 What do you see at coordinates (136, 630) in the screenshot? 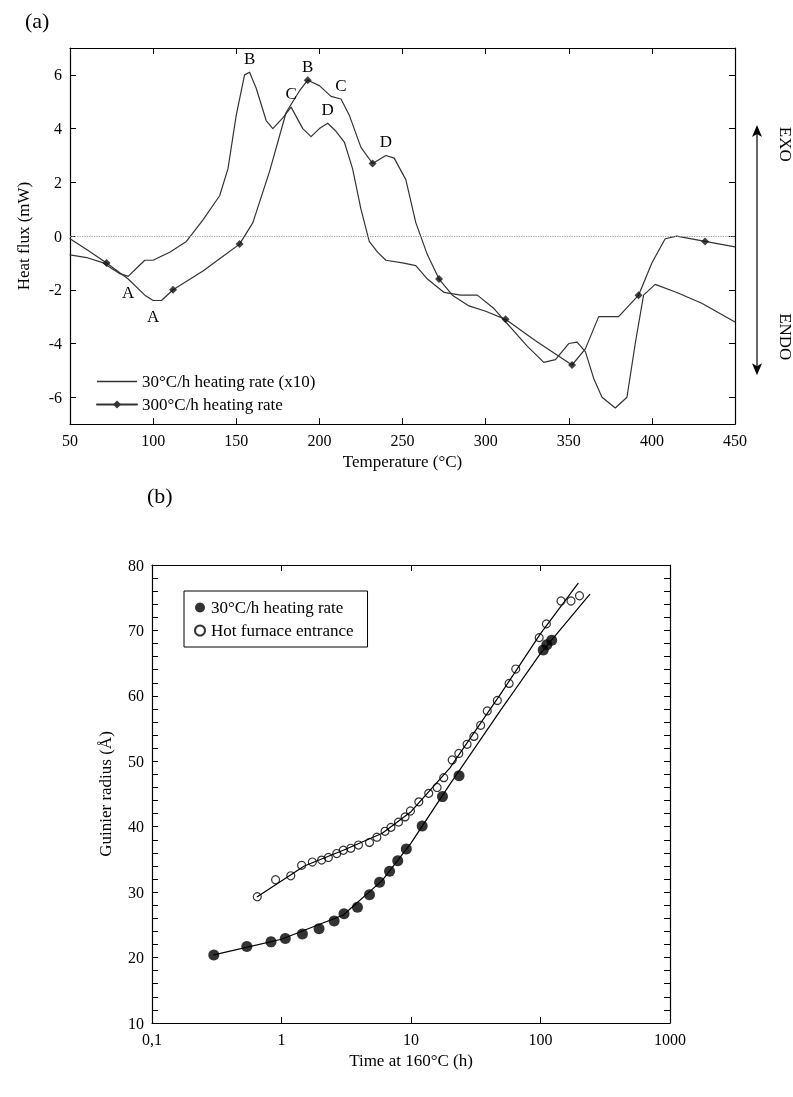
I see `y-tick-label: 70` at bounding box center [136, 630].